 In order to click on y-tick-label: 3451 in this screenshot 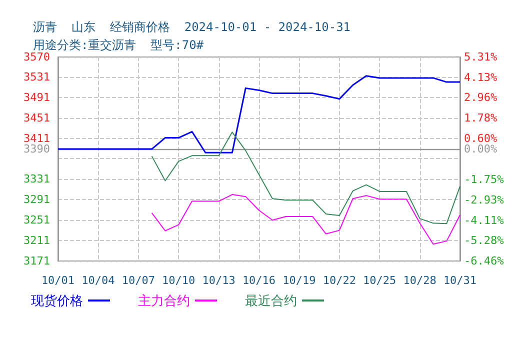, I will do `click(37, 117)`.